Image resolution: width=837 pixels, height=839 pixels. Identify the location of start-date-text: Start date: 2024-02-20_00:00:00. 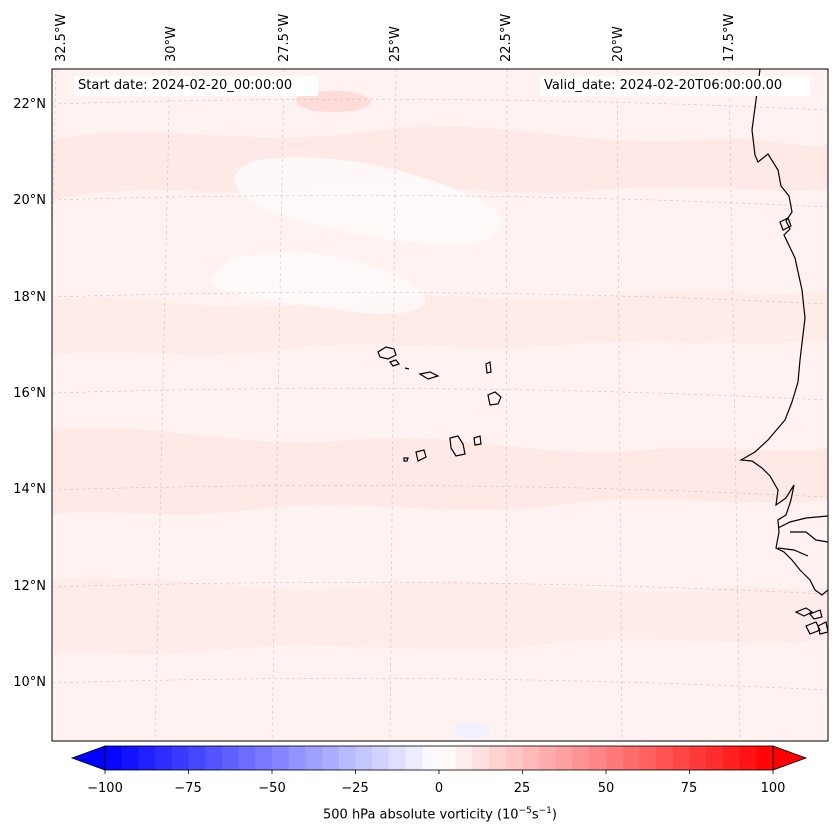
(185, 85).